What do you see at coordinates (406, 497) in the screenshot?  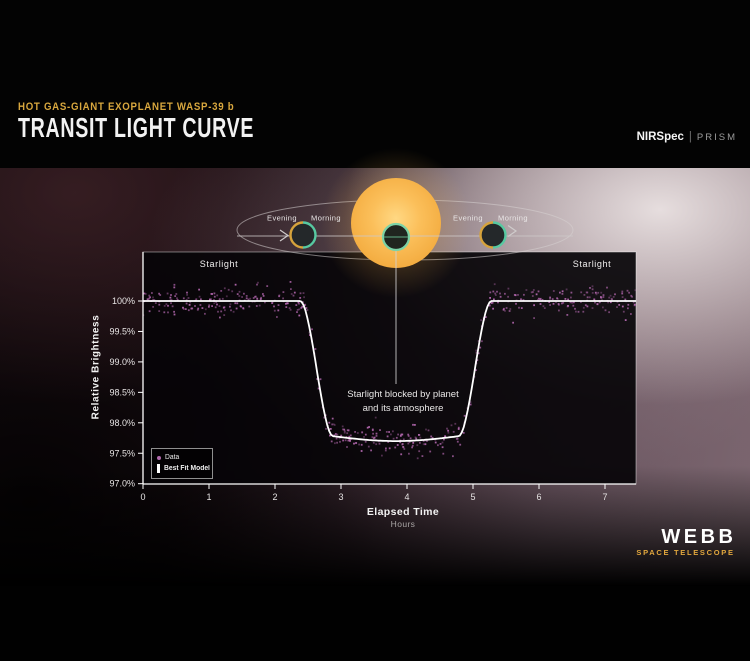 I see `svg-text: 4` at bounding box center [406, 497].